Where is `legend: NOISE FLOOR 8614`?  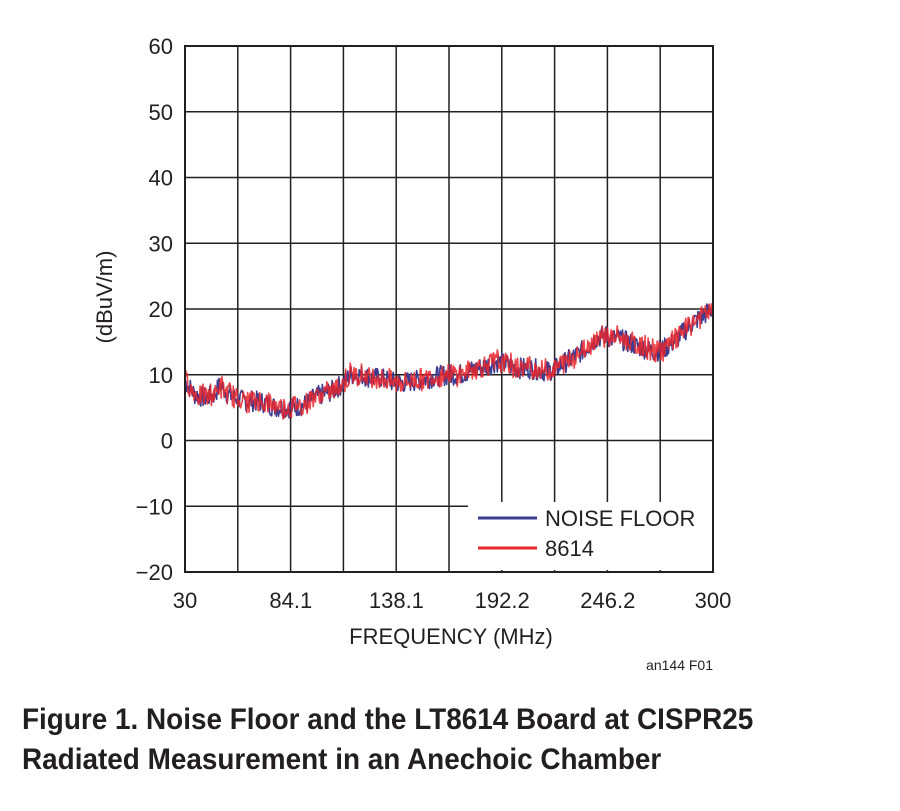
legend: NOISE FLOOR 8614 is located at coordinates (590, 536).